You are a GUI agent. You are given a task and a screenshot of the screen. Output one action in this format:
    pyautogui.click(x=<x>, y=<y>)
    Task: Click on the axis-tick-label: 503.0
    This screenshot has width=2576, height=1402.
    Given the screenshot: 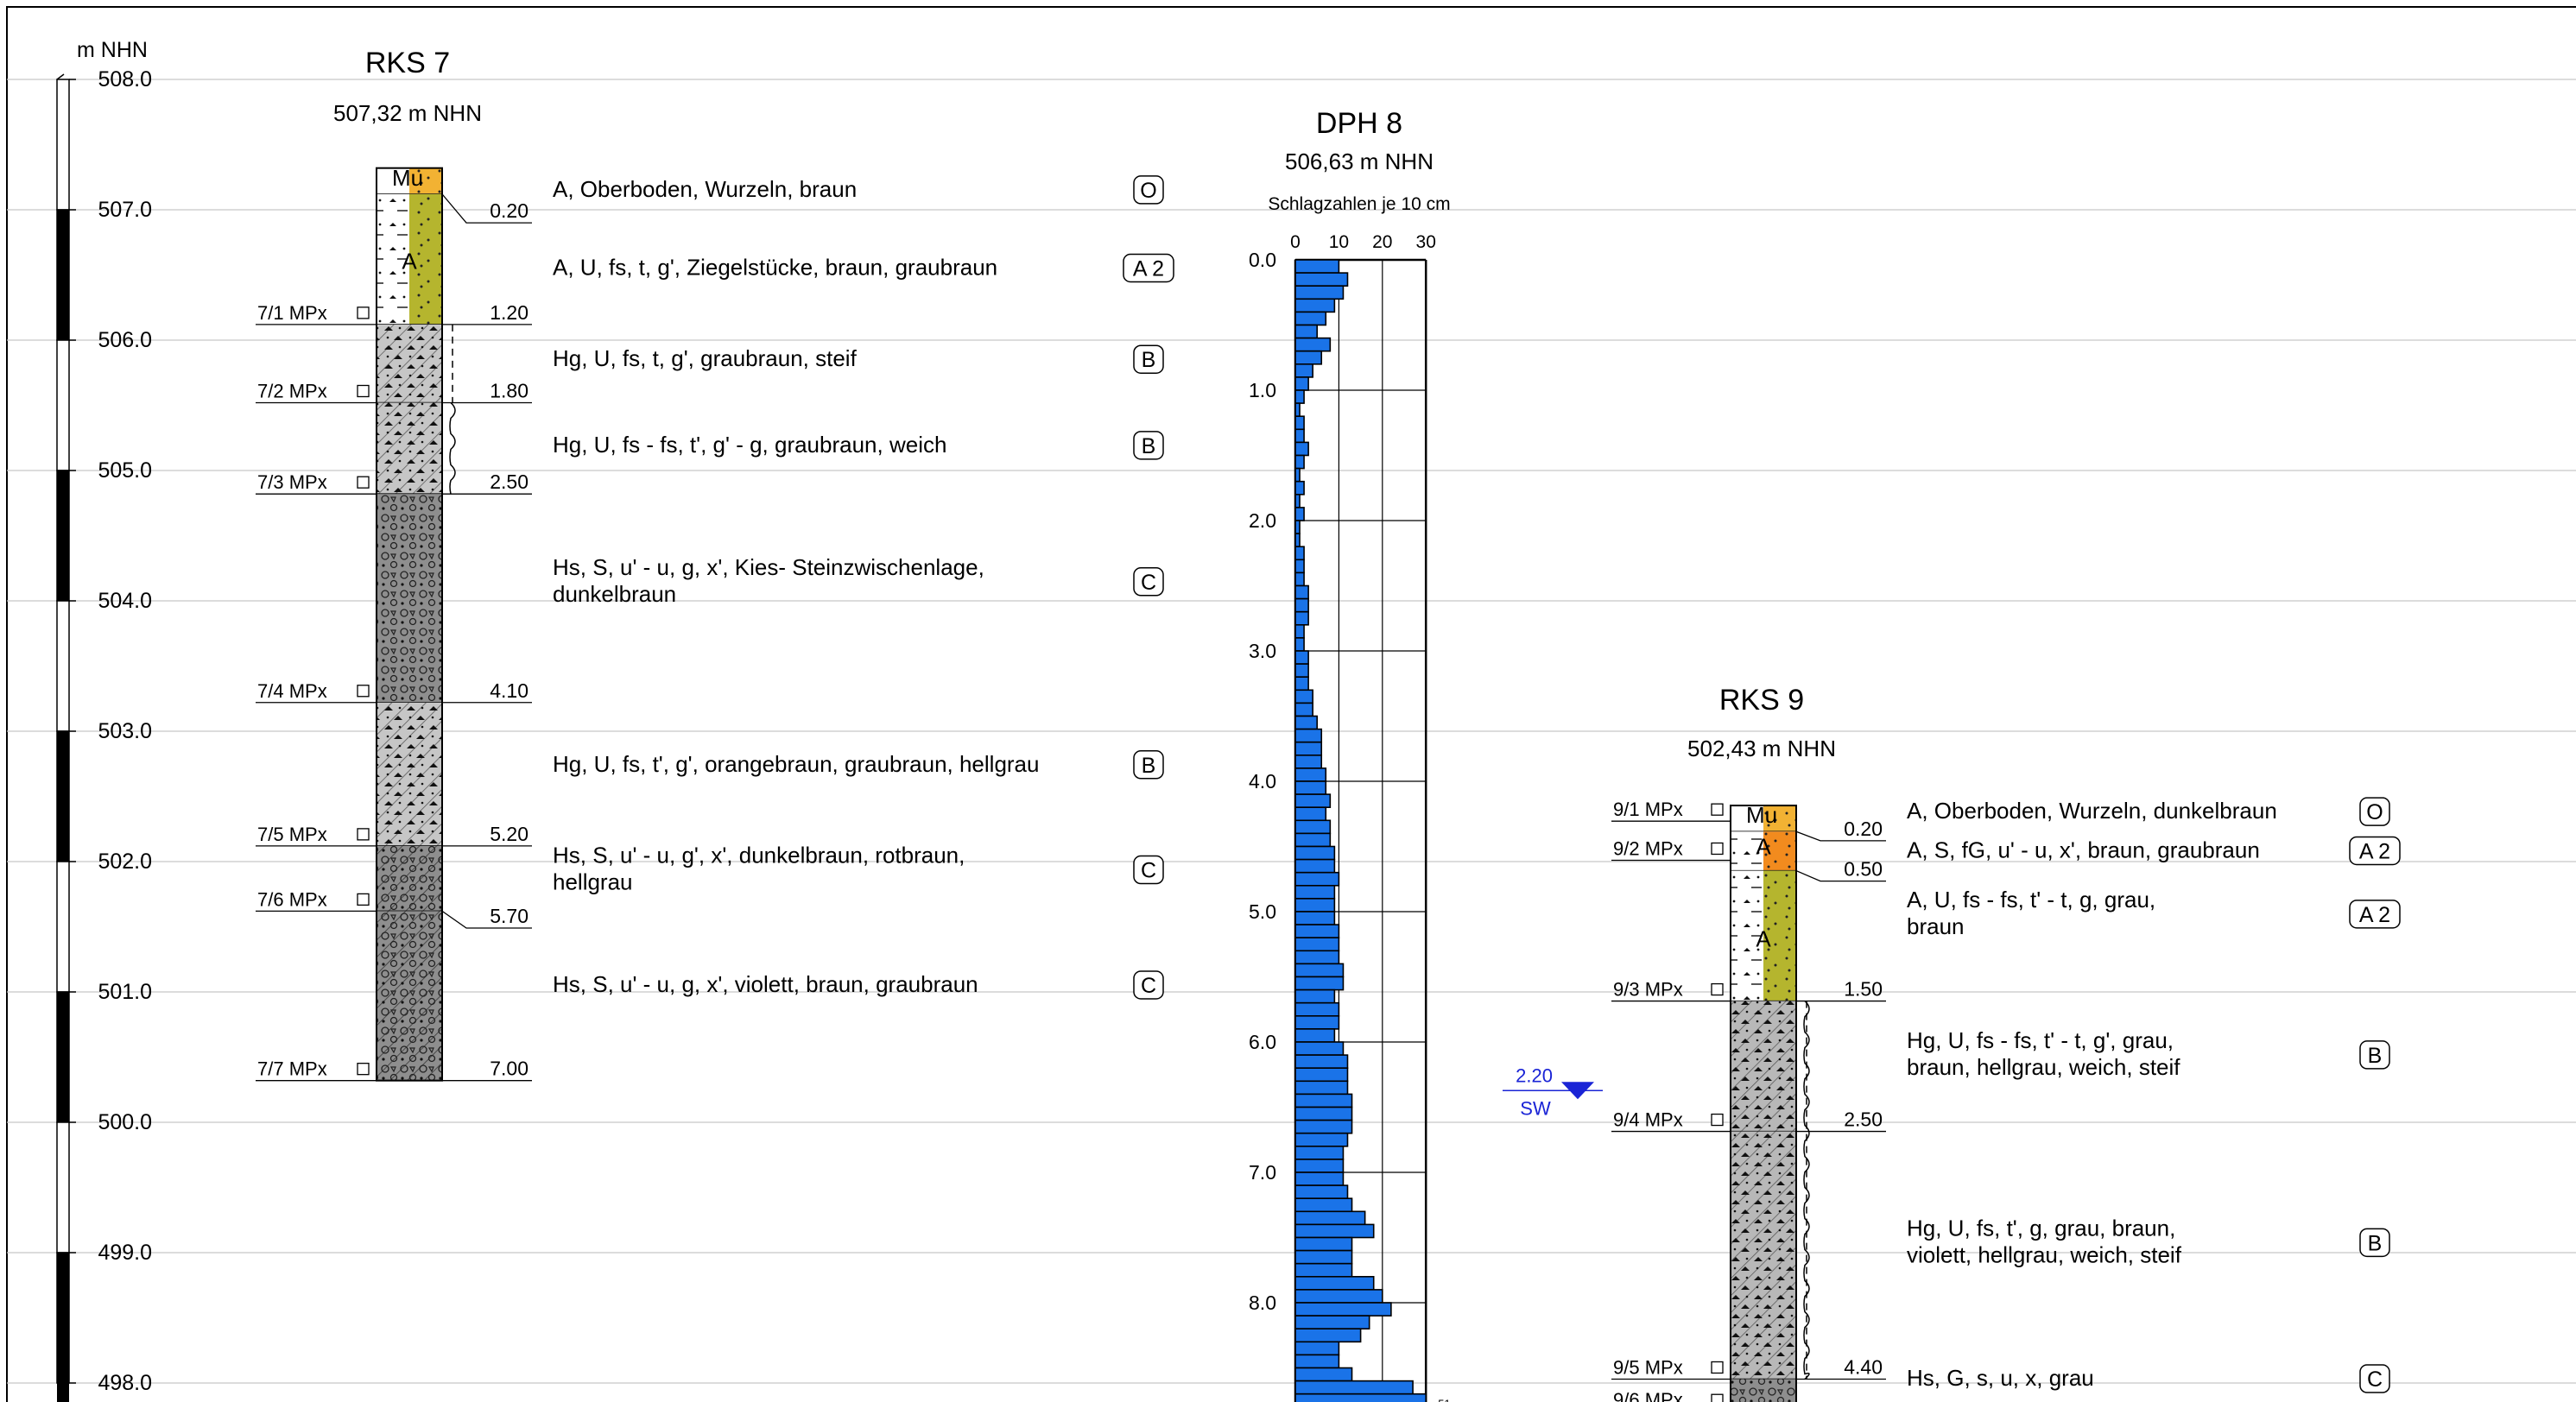 What is the action you would take?
    pyautogui.click(x=125, y=731)
    